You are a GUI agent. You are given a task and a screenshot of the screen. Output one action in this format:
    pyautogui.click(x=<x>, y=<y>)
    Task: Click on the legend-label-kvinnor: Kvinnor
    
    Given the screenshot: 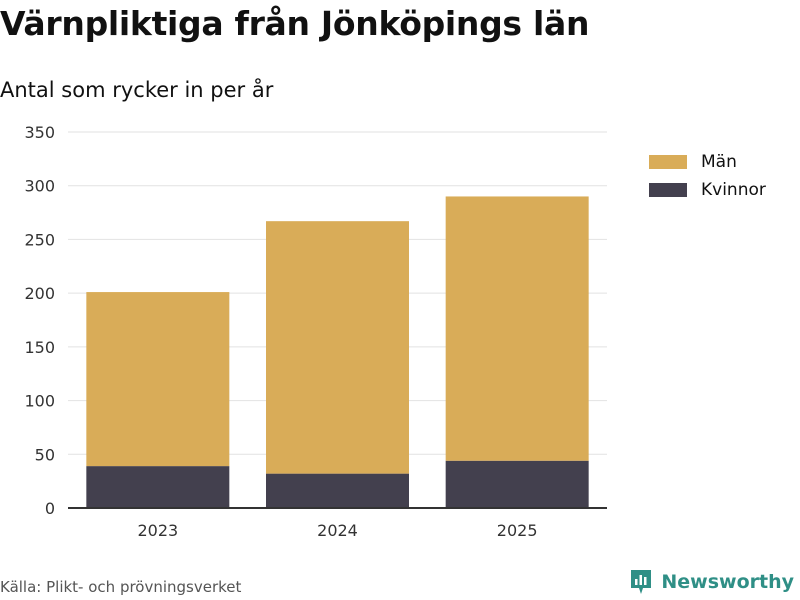 What is the action you would take?
    pyautogui.click(x=733, y=190)
    